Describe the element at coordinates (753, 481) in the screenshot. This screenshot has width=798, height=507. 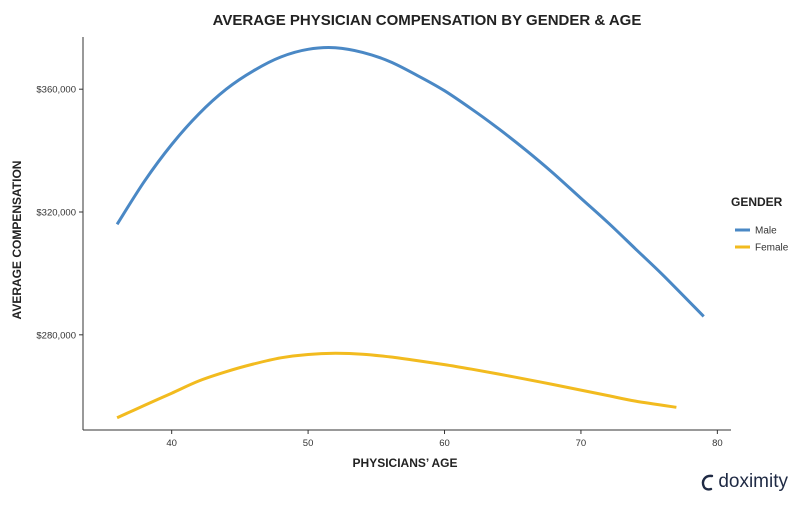
I see `brand-name: doximity` at that location.